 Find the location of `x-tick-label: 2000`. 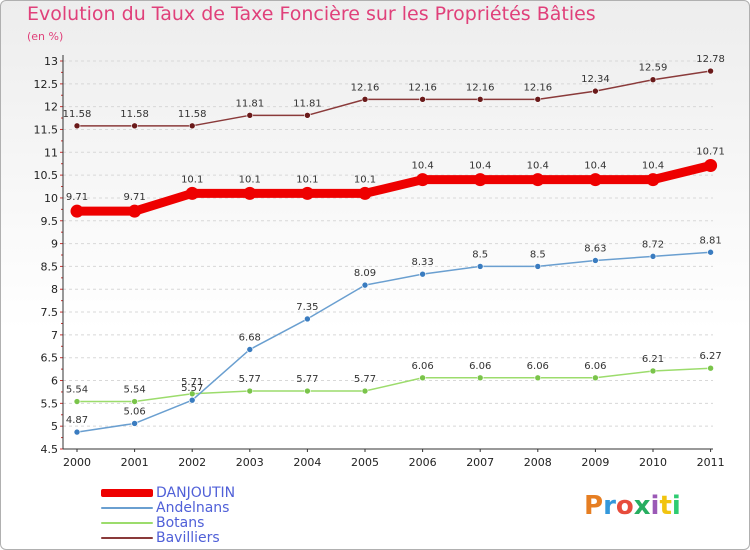

x-tick-label: 2000 is located at coordinates (77, 462).